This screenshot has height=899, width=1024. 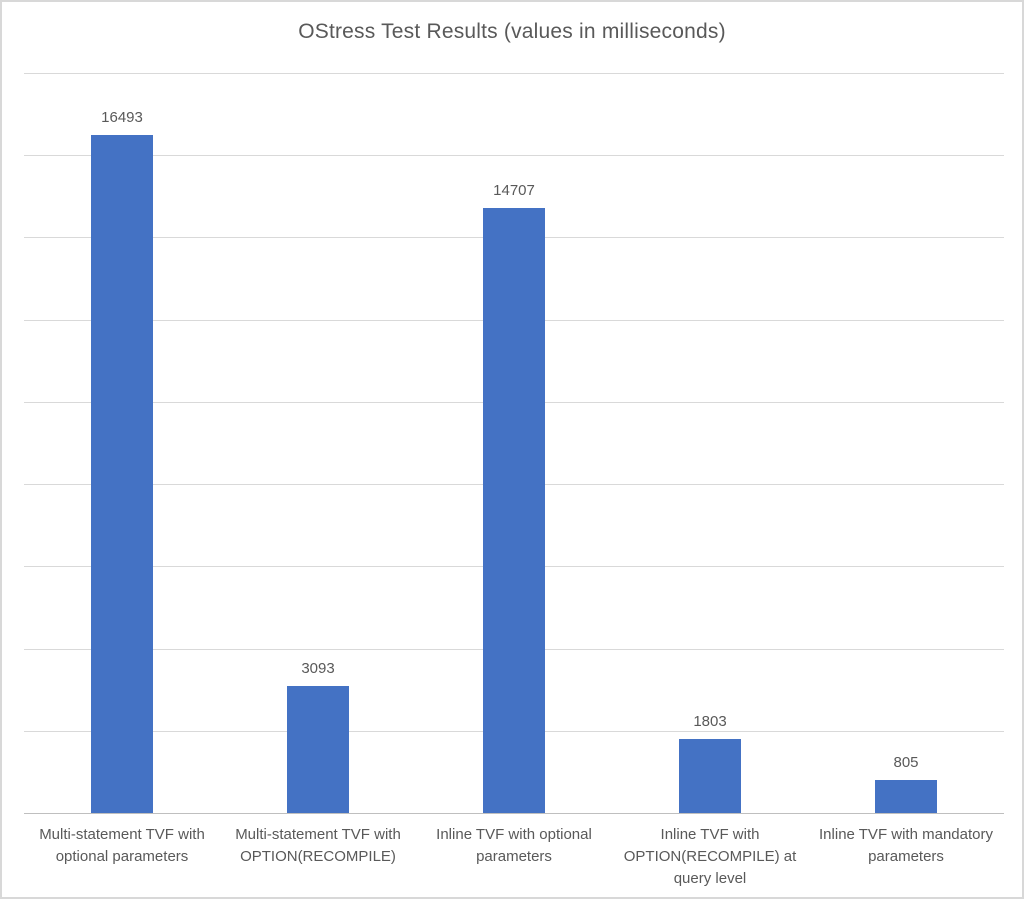 What do you see at coordinates (906, 762) in the screenshot?
I see `bar-value-label: 805` at bounding box center [906, 762].